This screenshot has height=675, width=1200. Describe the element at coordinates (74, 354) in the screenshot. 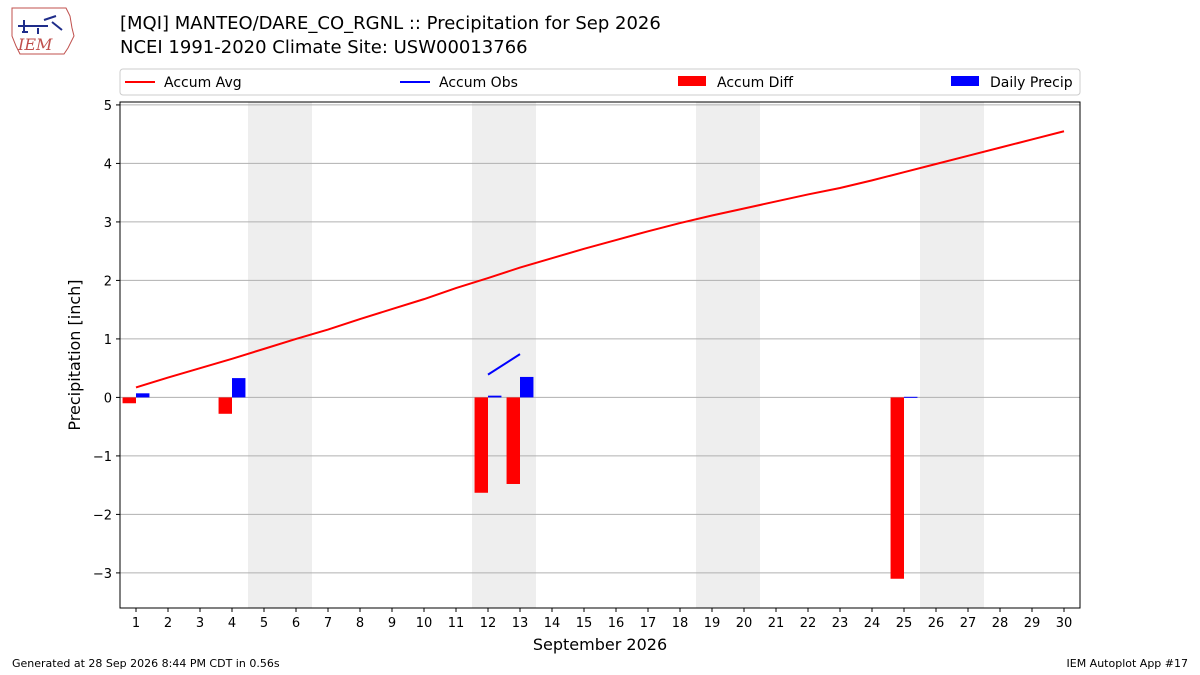

I see `y-axis-label: Precipitation [inch]` at that location.